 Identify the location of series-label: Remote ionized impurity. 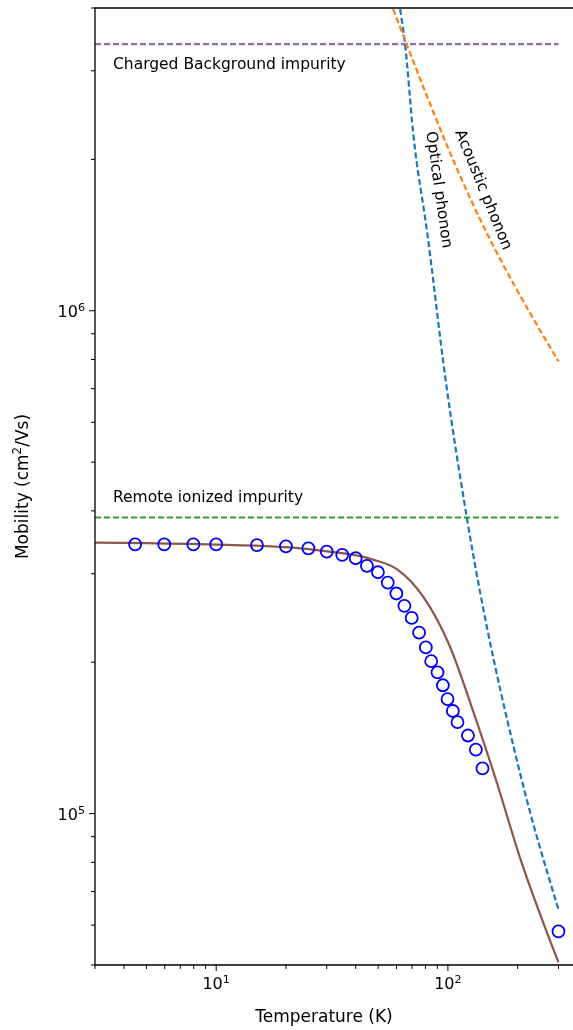
(208, 497).